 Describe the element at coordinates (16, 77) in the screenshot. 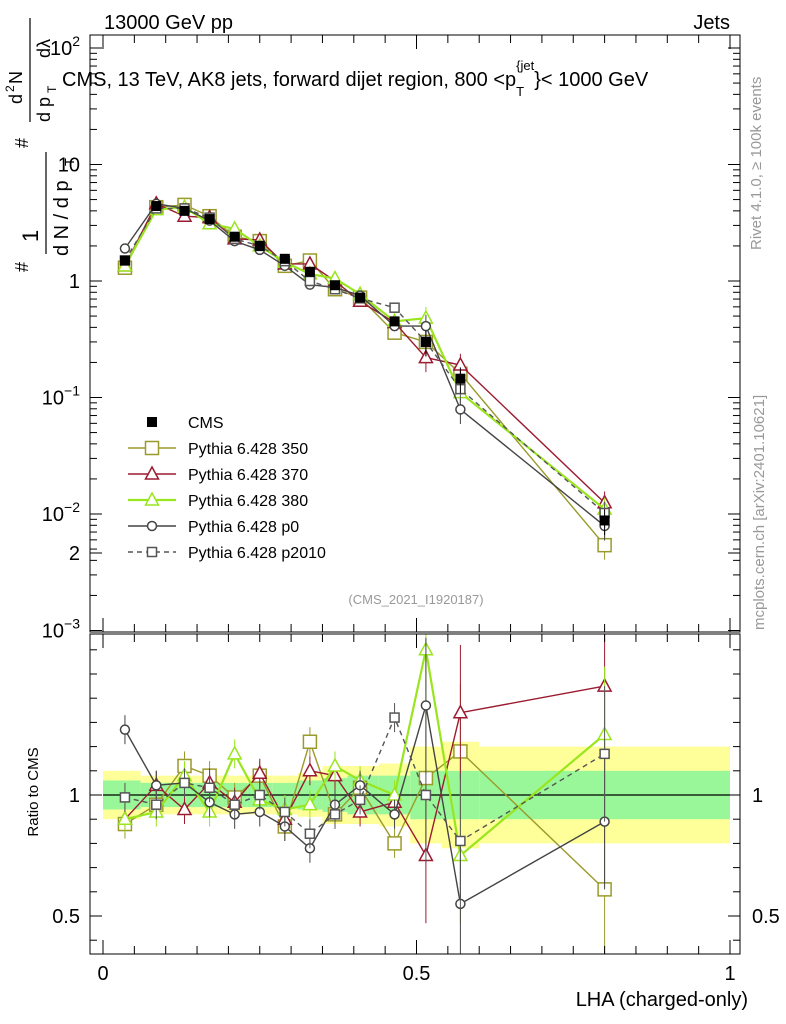

I see `svg-text: N` at that location.